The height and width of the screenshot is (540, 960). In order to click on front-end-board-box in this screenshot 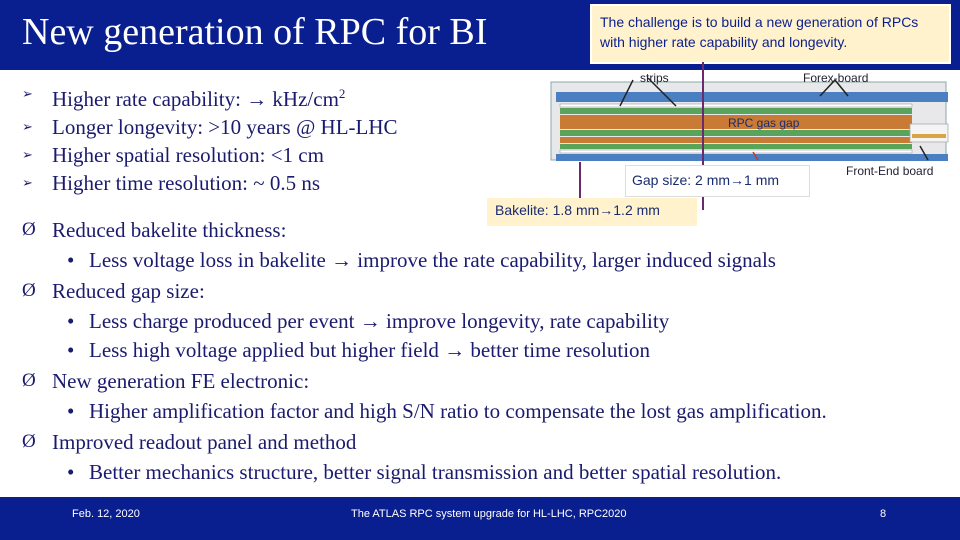, I will do `click(929, 133)`.